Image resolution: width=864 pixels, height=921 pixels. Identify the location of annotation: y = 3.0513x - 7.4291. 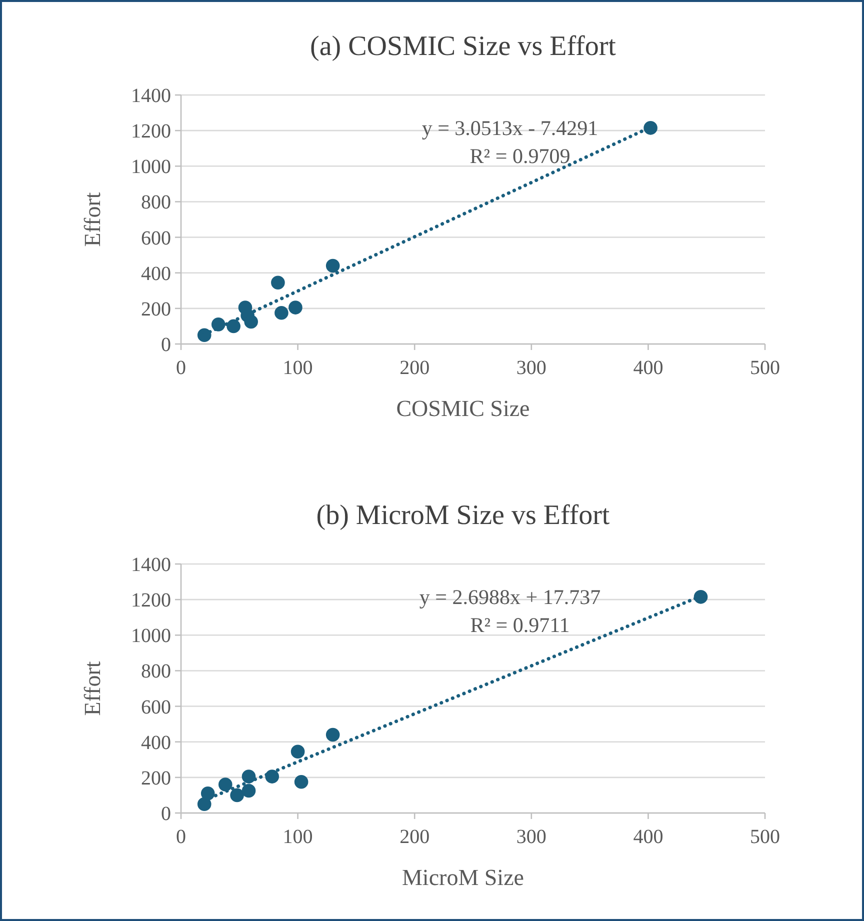
(510, 128).